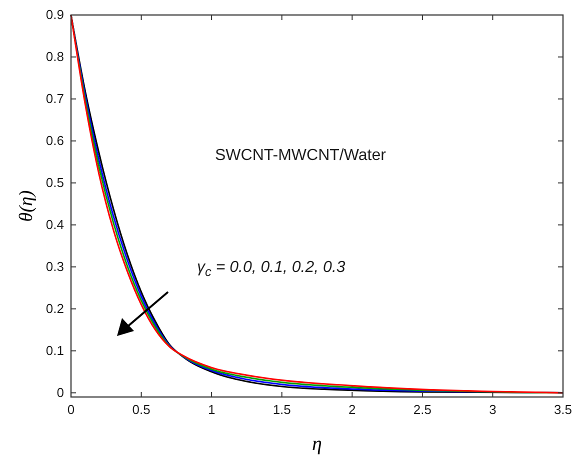 This screenshot has width=588, height=462. What do you see at coordinates (352, 409) in the screenshot?
I see `x-tick-label: 2` at bounding box center [352, 409].